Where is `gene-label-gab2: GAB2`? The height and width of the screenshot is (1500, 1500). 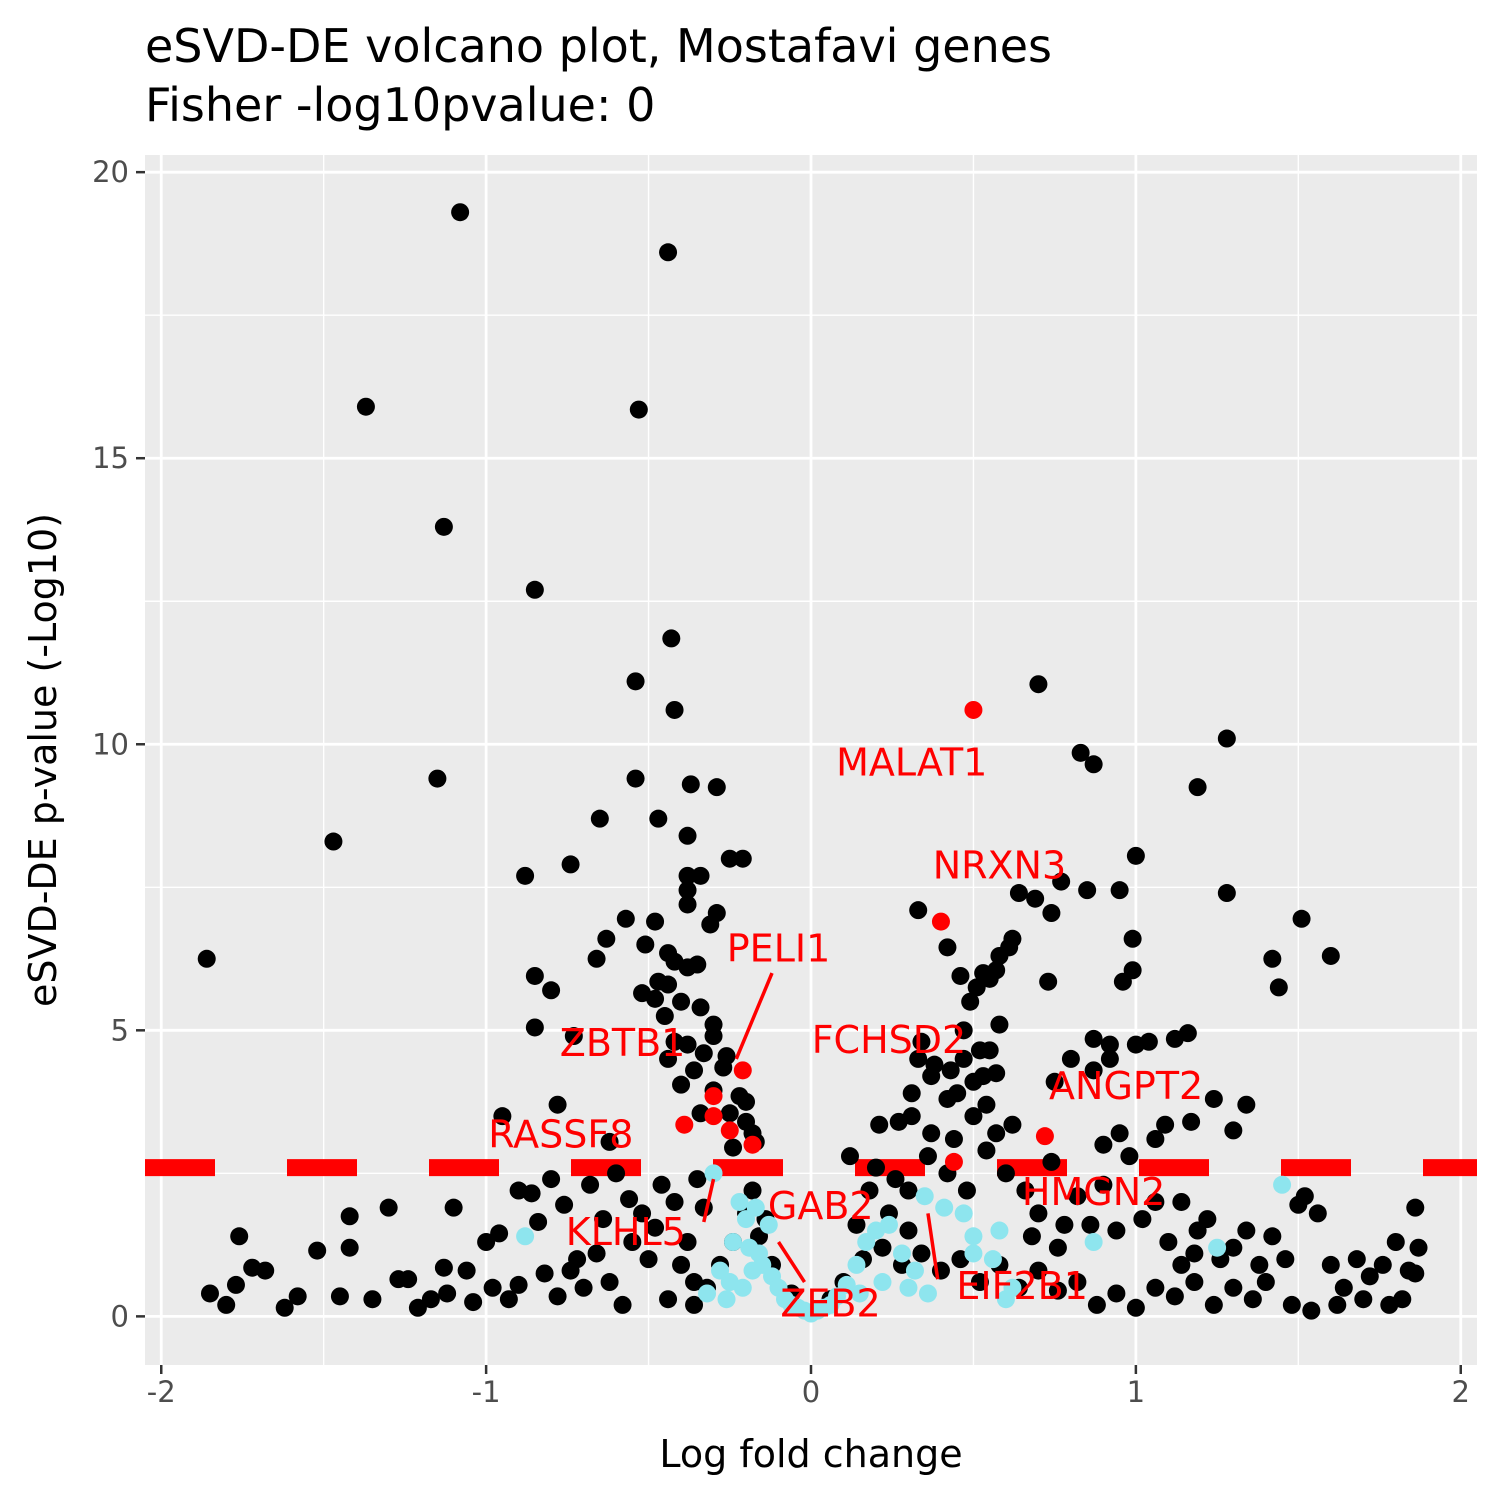 gene-label-gab2: GAB2 is located at coordinates (821, 1206).